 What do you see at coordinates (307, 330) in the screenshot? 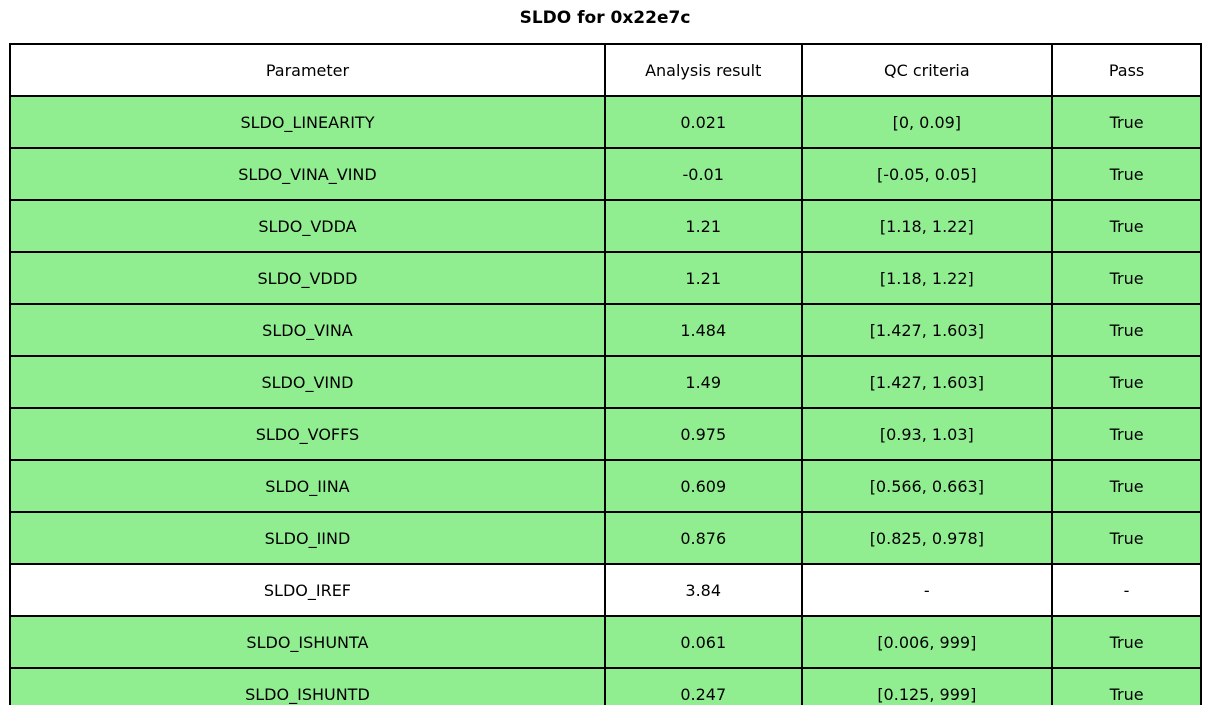
I see `parameter-cell: SLDO_VINA` at bounding box center [307, 330].